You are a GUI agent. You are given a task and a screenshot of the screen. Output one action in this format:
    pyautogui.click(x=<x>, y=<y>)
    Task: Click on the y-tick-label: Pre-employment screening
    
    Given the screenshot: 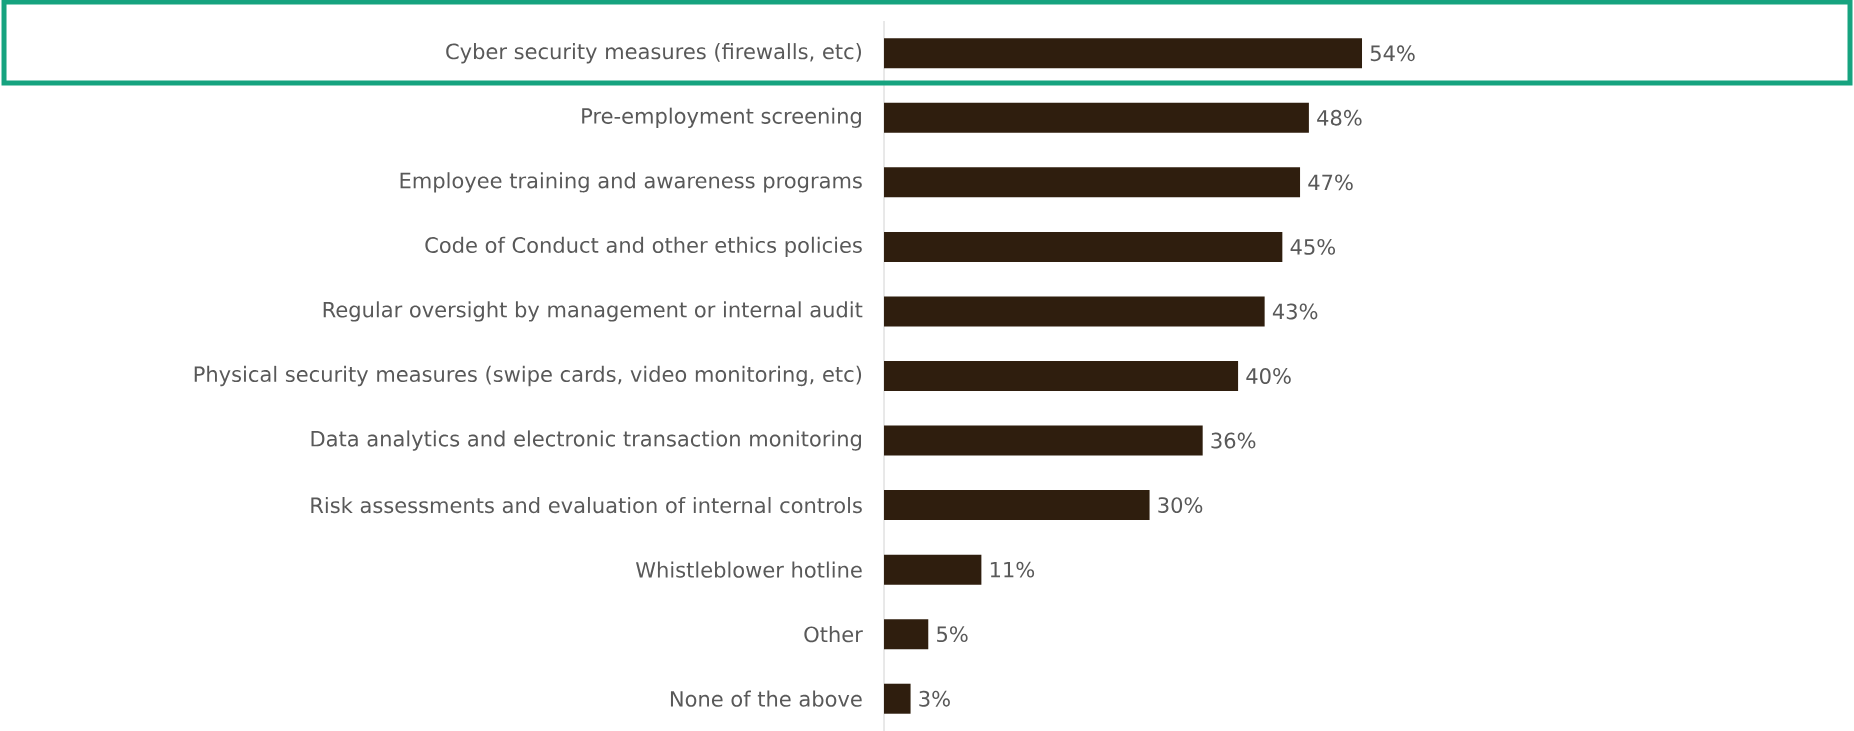 What is the action you would take?
    pyautogui.click(x=721, y=117)
    